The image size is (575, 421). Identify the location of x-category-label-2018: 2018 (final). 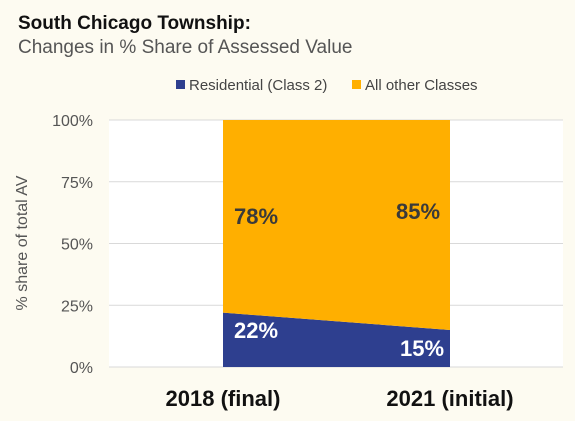
(223, 398).